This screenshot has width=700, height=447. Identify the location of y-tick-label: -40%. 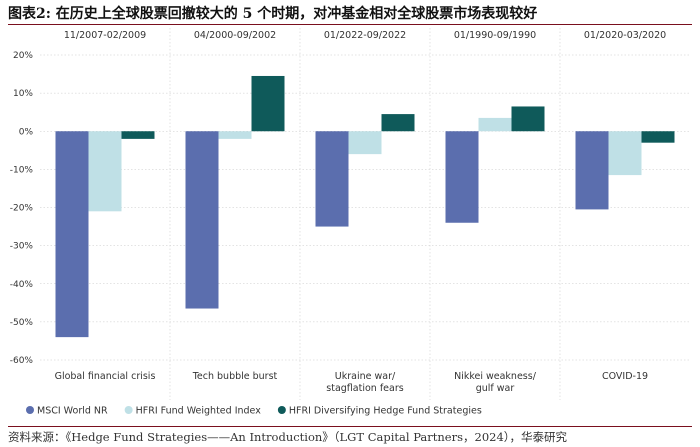
(22, 285).